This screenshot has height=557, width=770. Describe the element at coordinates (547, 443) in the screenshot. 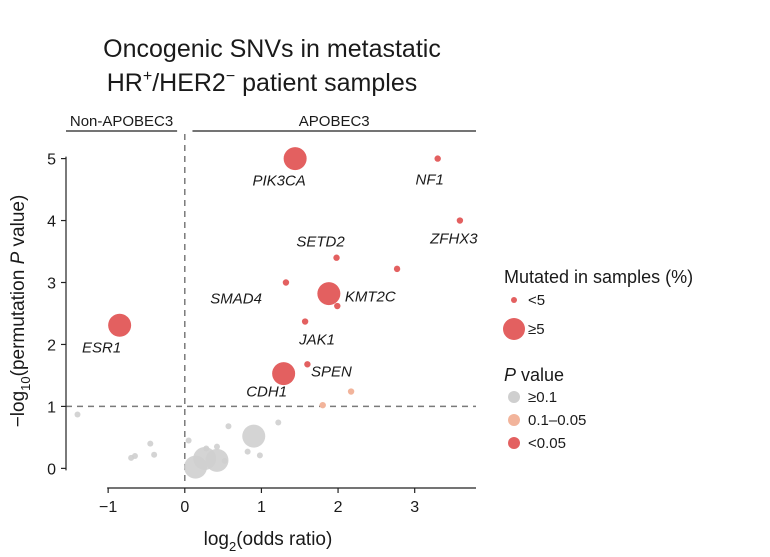

I see `legend-p-red-label: <0.05` at that location.